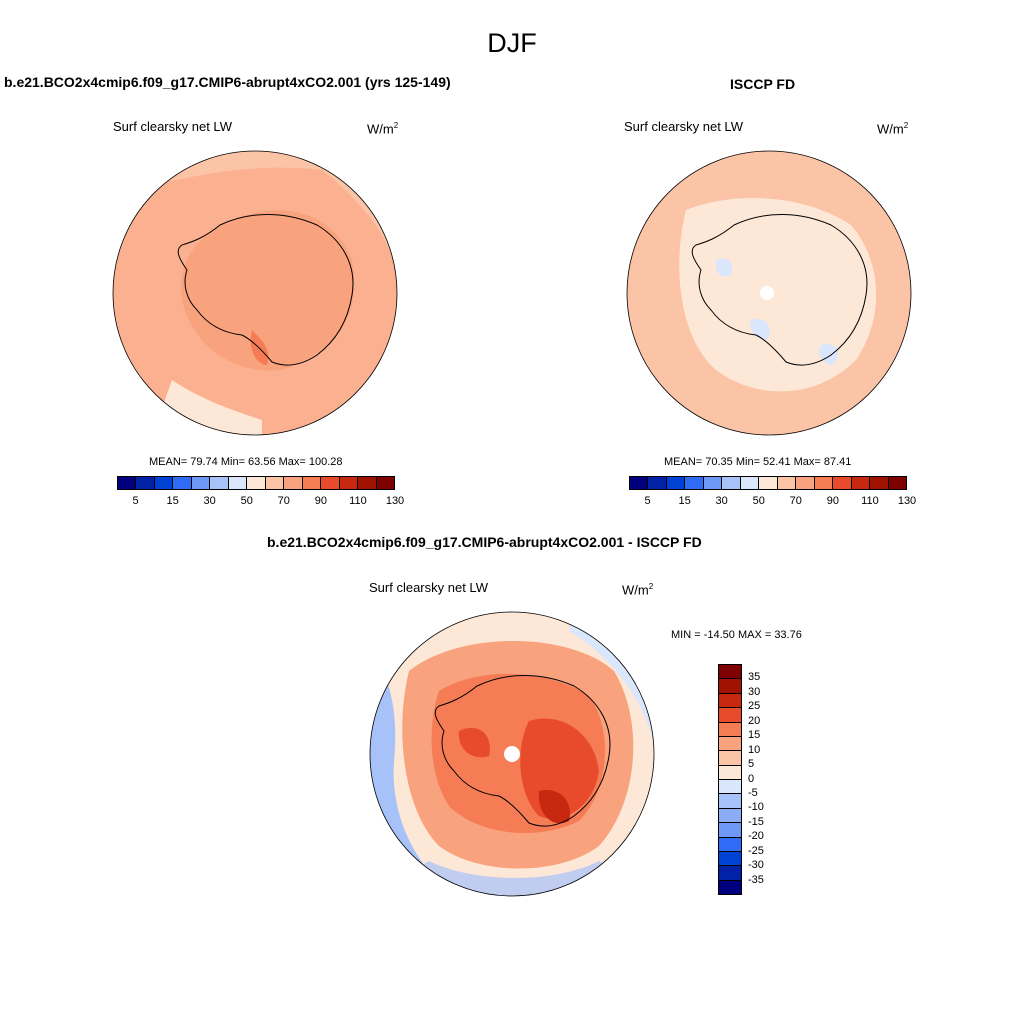 Image resolution: width=1024 pixels, height=1024 pixels. Describe the element at coordinates (283, 501) in the screenshot. I see `model-colorbar-tick-label: 70` at that location.